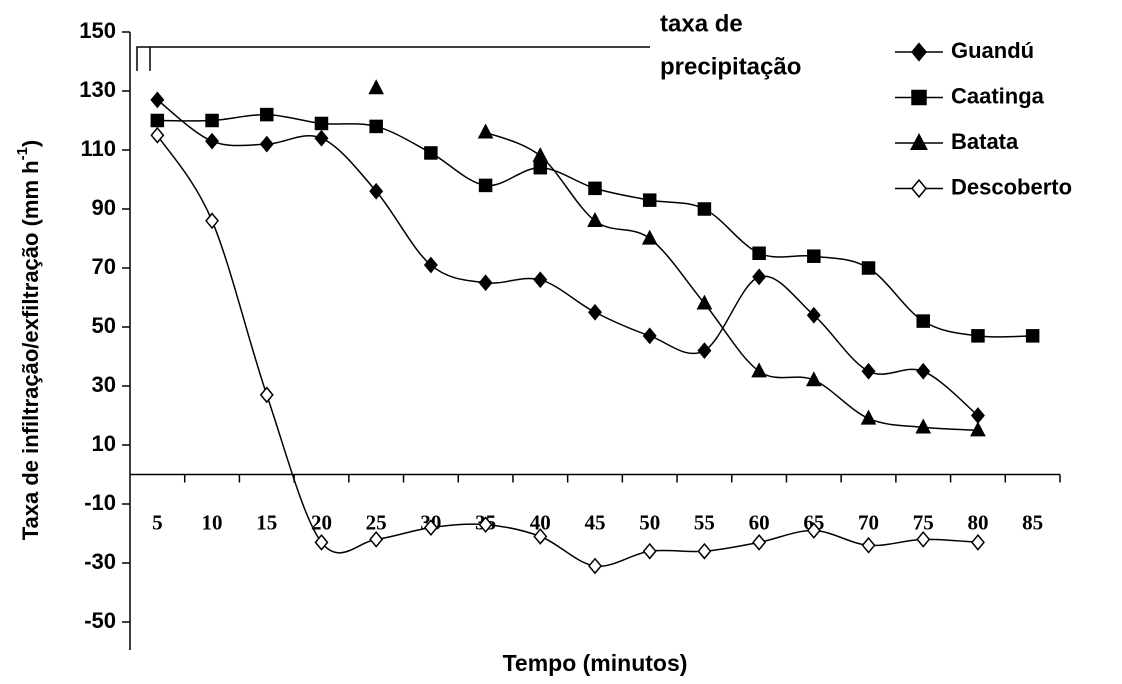  I want to click on legend-label: Guandú, so click(992, 50).